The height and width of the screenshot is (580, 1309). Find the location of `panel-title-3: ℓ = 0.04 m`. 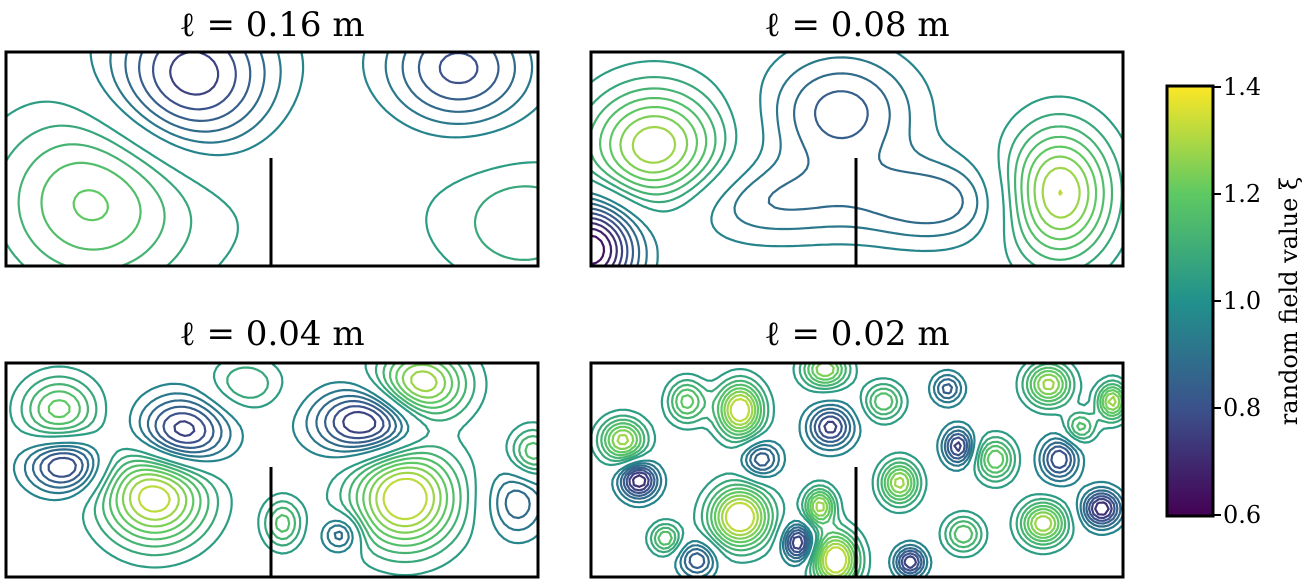

panel-title-3: ℓ = 0.04 m is located at coordinates (271, 334).